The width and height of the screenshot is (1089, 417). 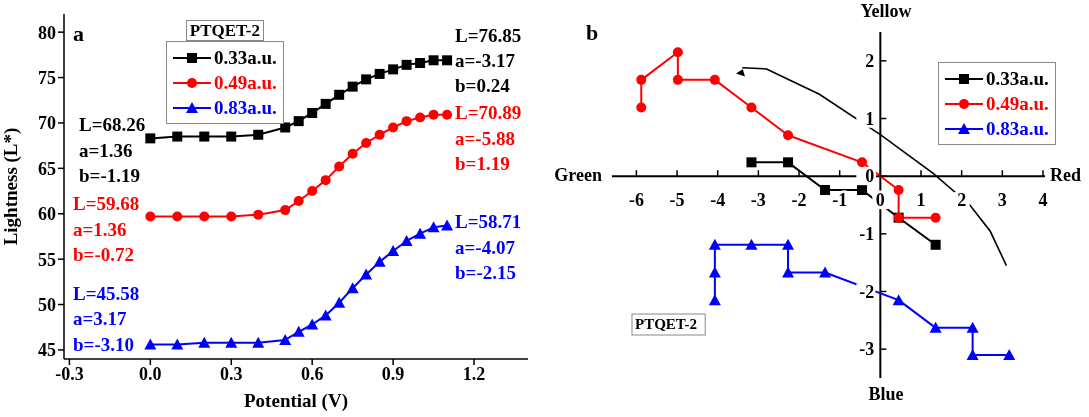 I want to click on y-tick-label: 0, so click(x=870, y=176).